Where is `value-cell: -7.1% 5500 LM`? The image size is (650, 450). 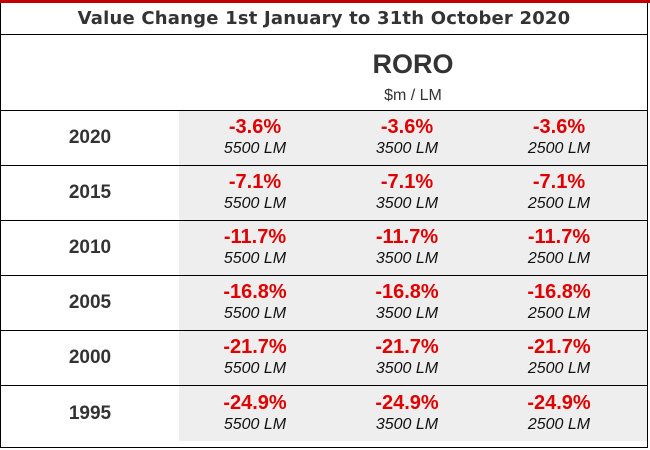
value-cell: -7.1% 5500 LM is located at coordinates (255, 193).